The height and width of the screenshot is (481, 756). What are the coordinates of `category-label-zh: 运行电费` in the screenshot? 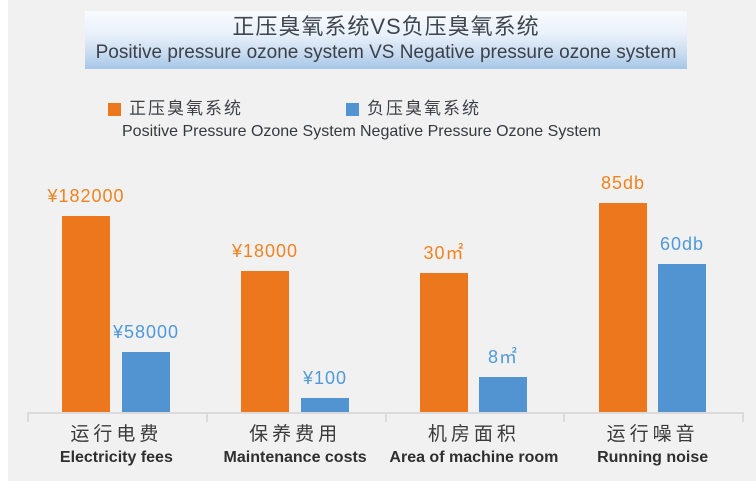 It's located at (116, 434).